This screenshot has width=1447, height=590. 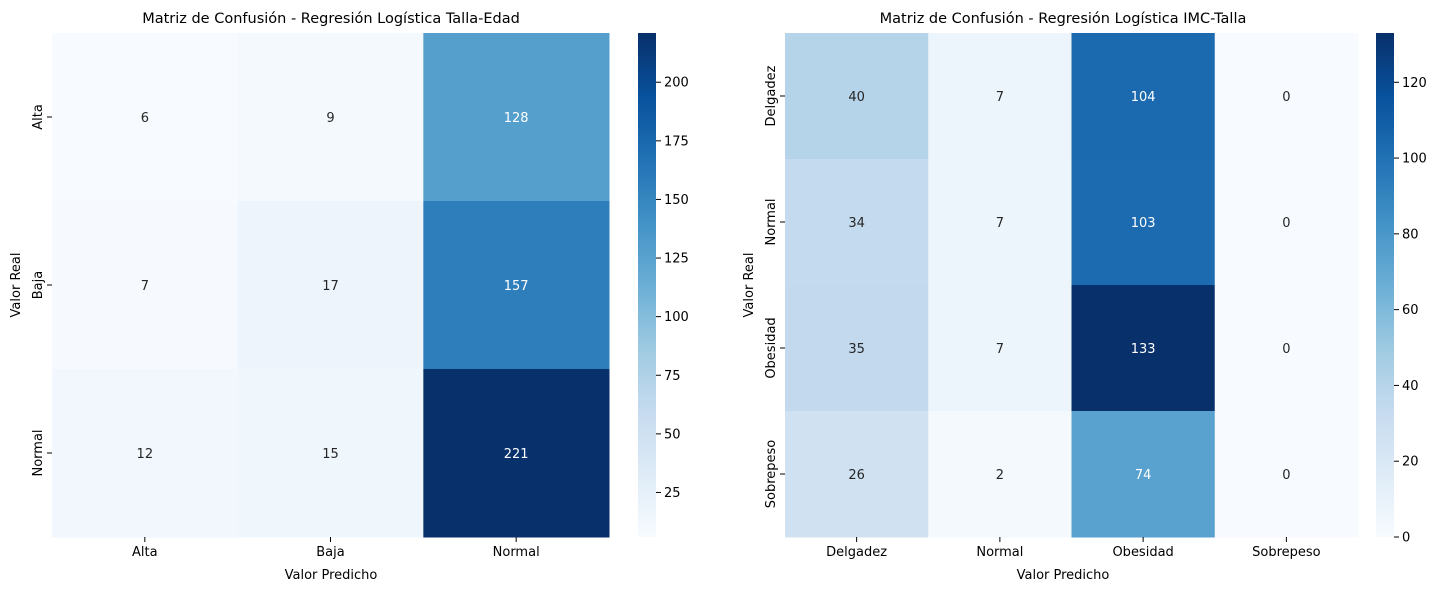 What do you see at coordinates (856, 552) in the screenshot?
I see `x-tick-label: Delgadez` at bounding box center [856, 552].